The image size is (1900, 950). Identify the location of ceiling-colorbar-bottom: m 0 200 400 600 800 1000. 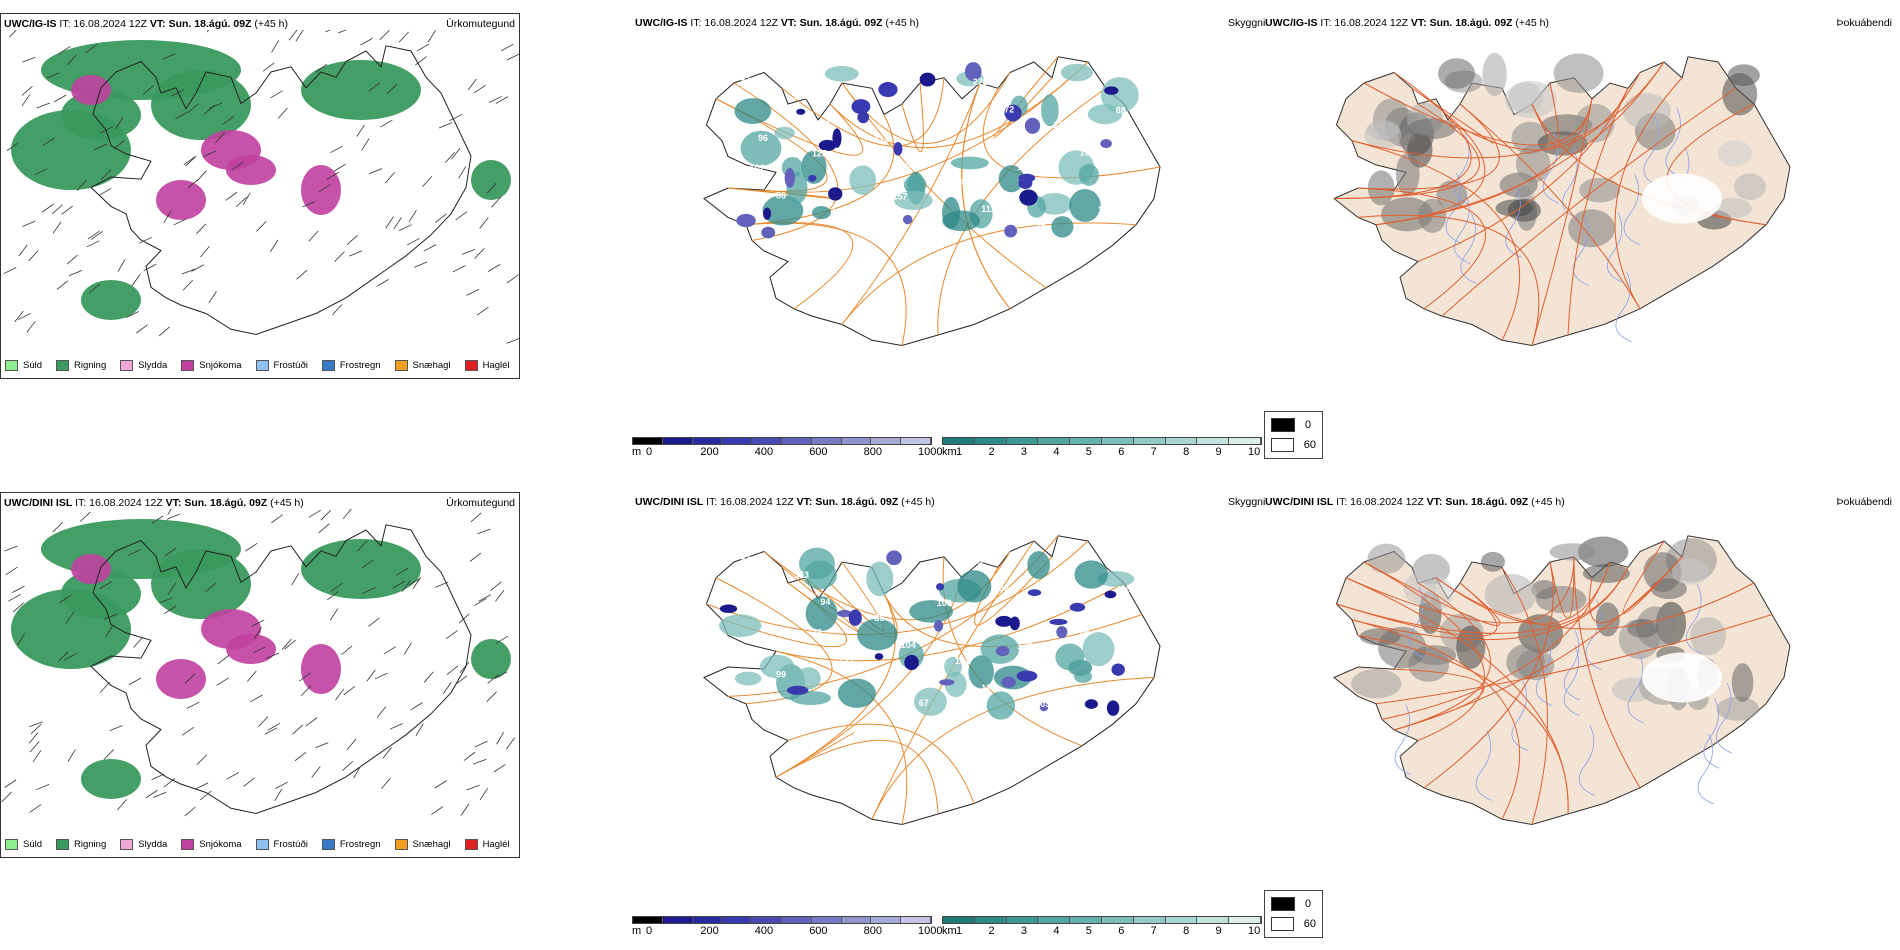
(787, 927).